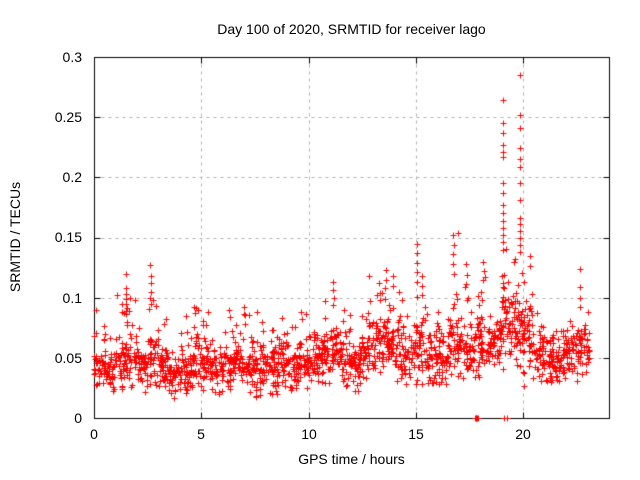  Describe the element at coordinates (72, 298) in the screenshot. I see `y-tick-label-0-1: 0.1` at that location.